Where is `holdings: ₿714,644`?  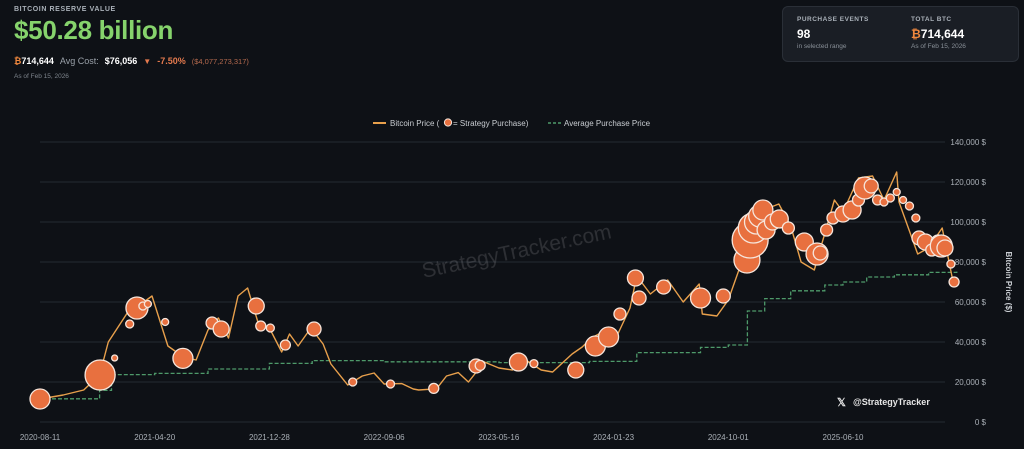 holdings: ₿714,644 is located at coordinates (34, 61).